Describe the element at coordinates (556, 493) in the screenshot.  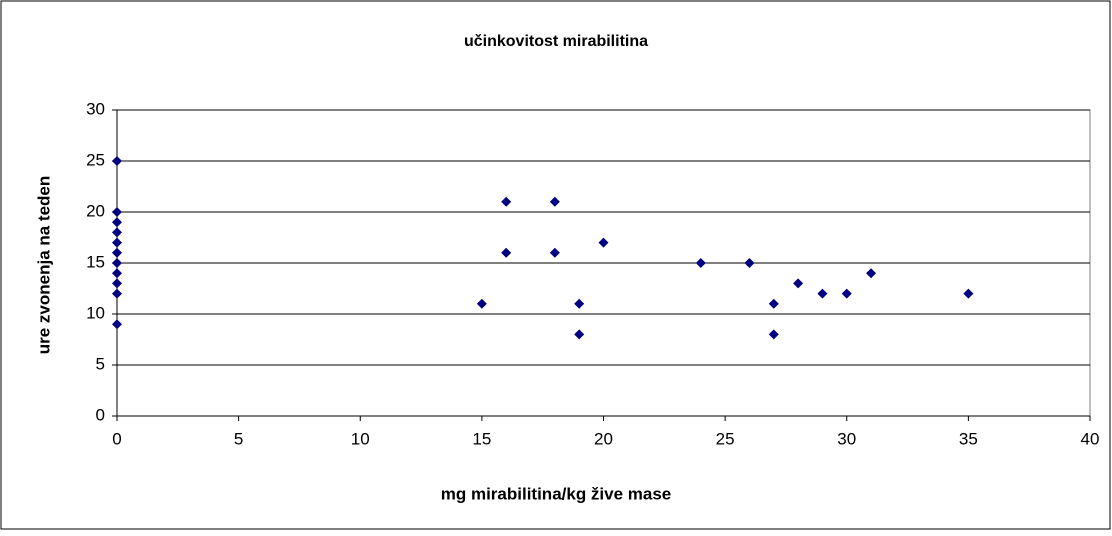
I see `x-axis-label: mg mirabilitina/kg žive mase` at that location.